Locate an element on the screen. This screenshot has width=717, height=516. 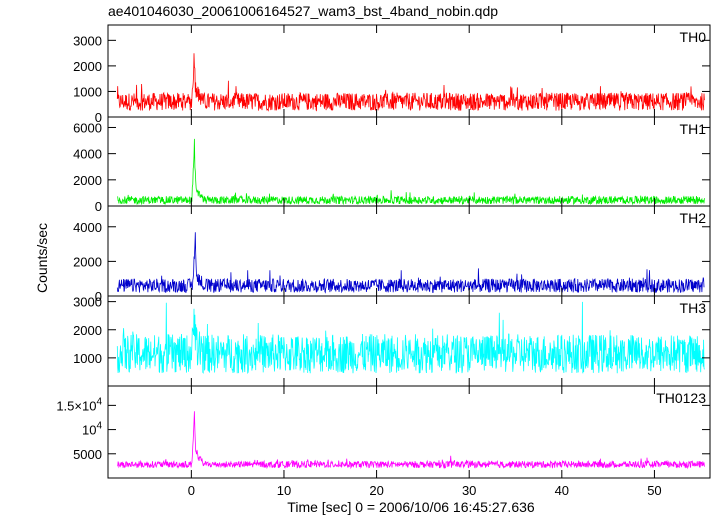
series-line-th3 is located at coordinates (410, 338).